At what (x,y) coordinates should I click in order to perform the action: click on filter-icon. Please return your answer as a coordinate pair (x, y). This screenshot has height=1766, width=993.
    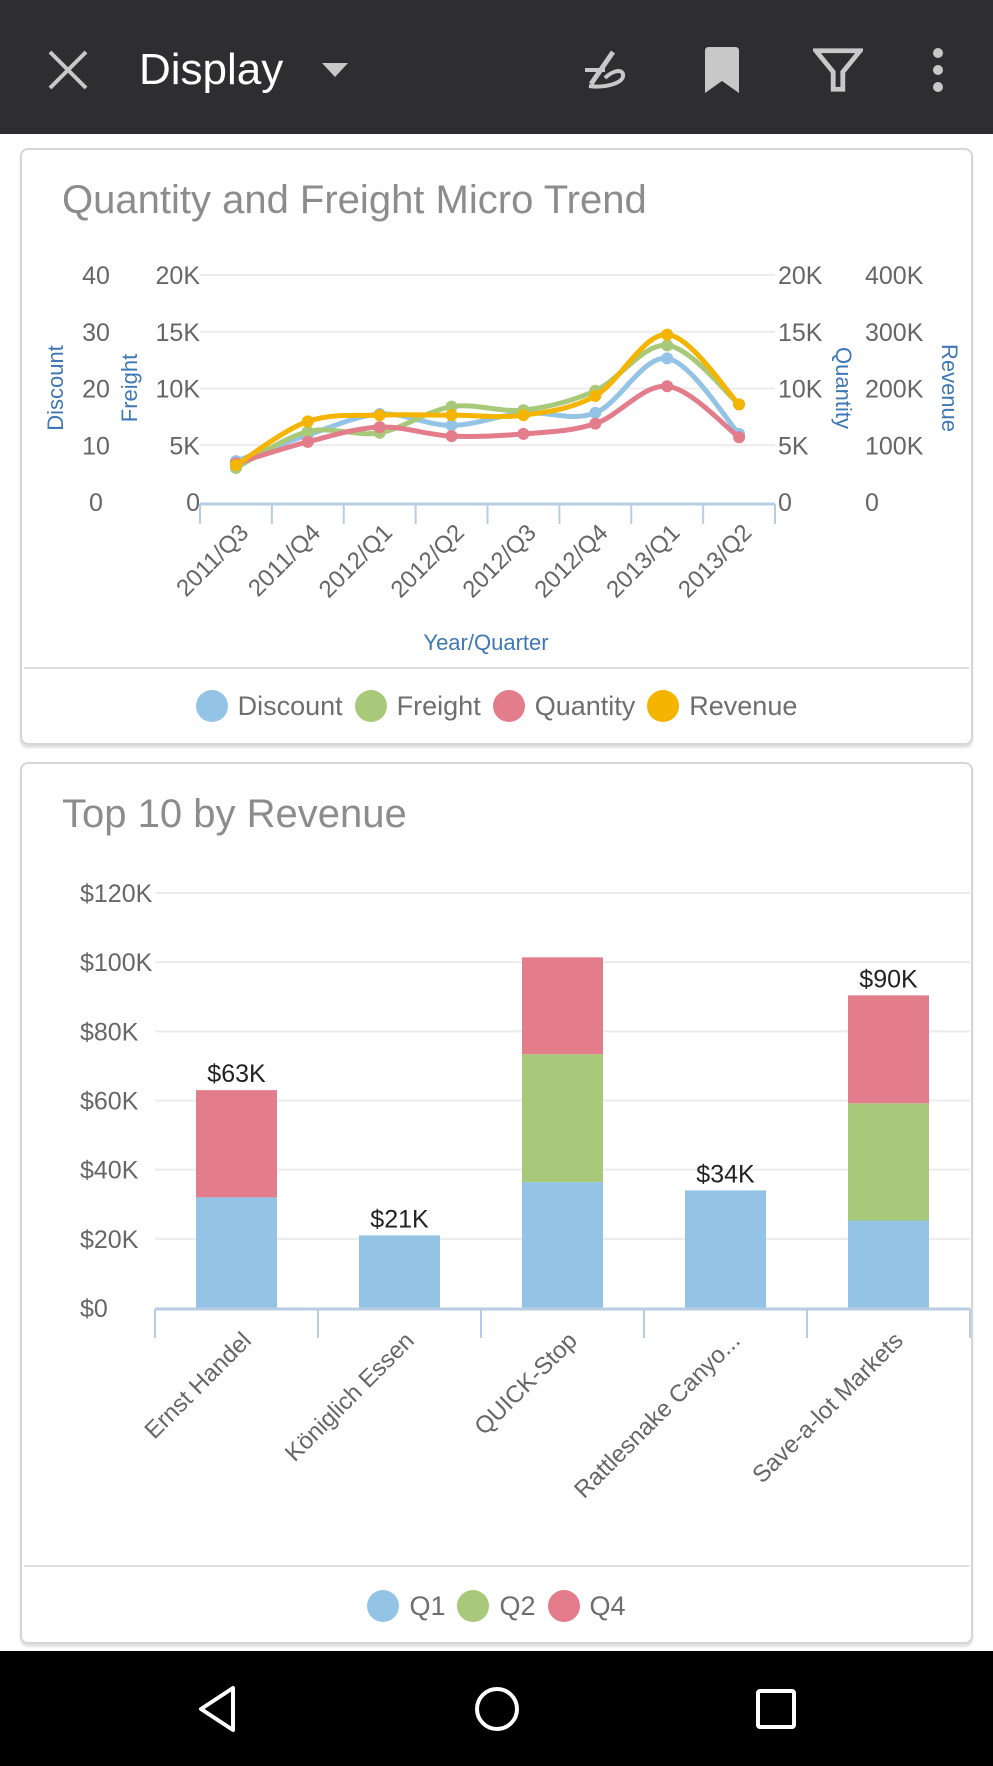
    Looking at the image, I should click on (838, 70).